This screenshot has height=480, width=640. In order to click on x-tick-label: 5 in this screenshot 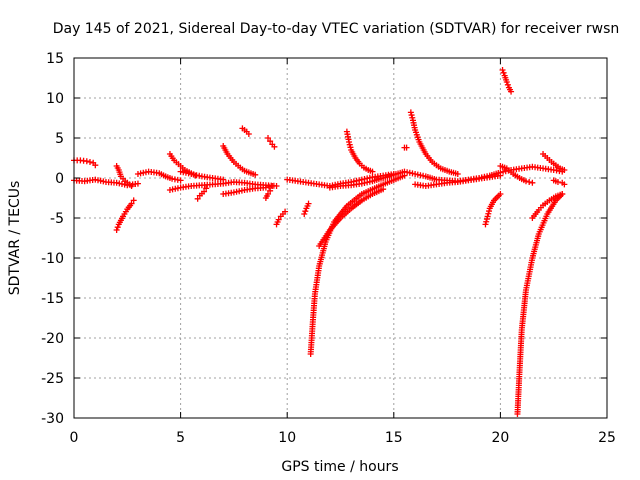, I will do `click(180, 438)`.